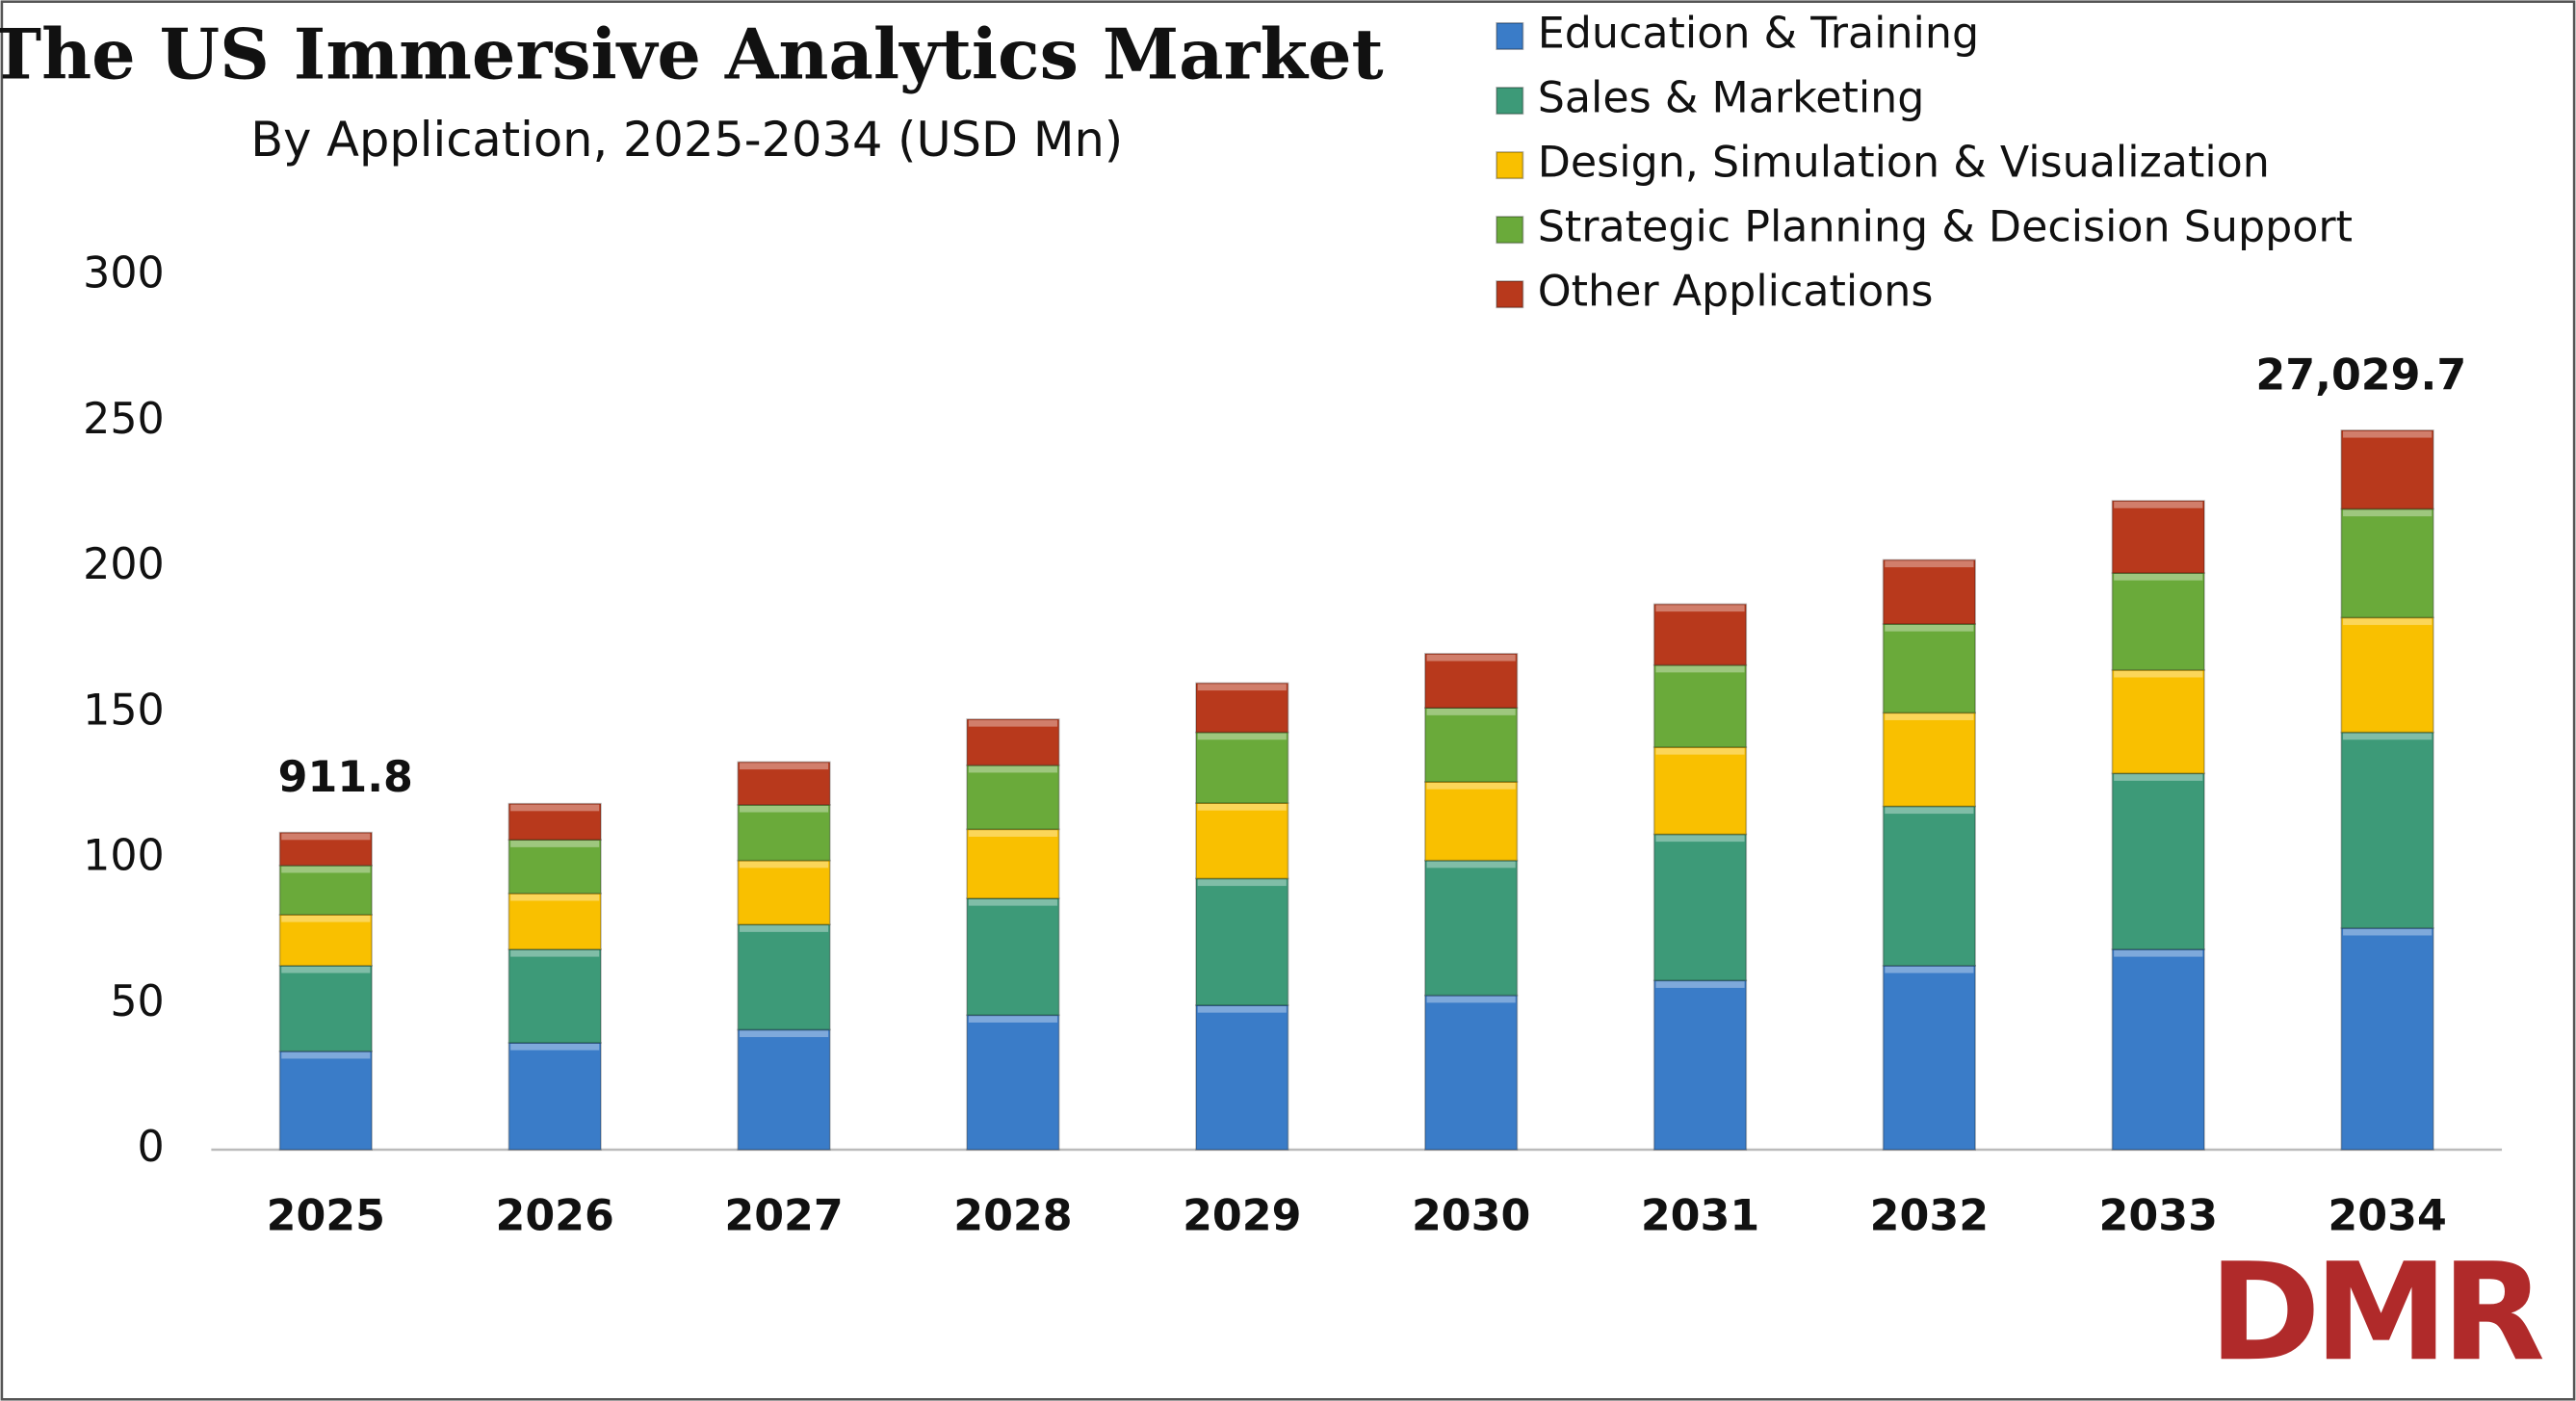 This screenshot has height=1401, width=2576. Describe the element at coordinates (1242, 1216) in the screenshot. I see `x-tick-label: 2029` at that location.